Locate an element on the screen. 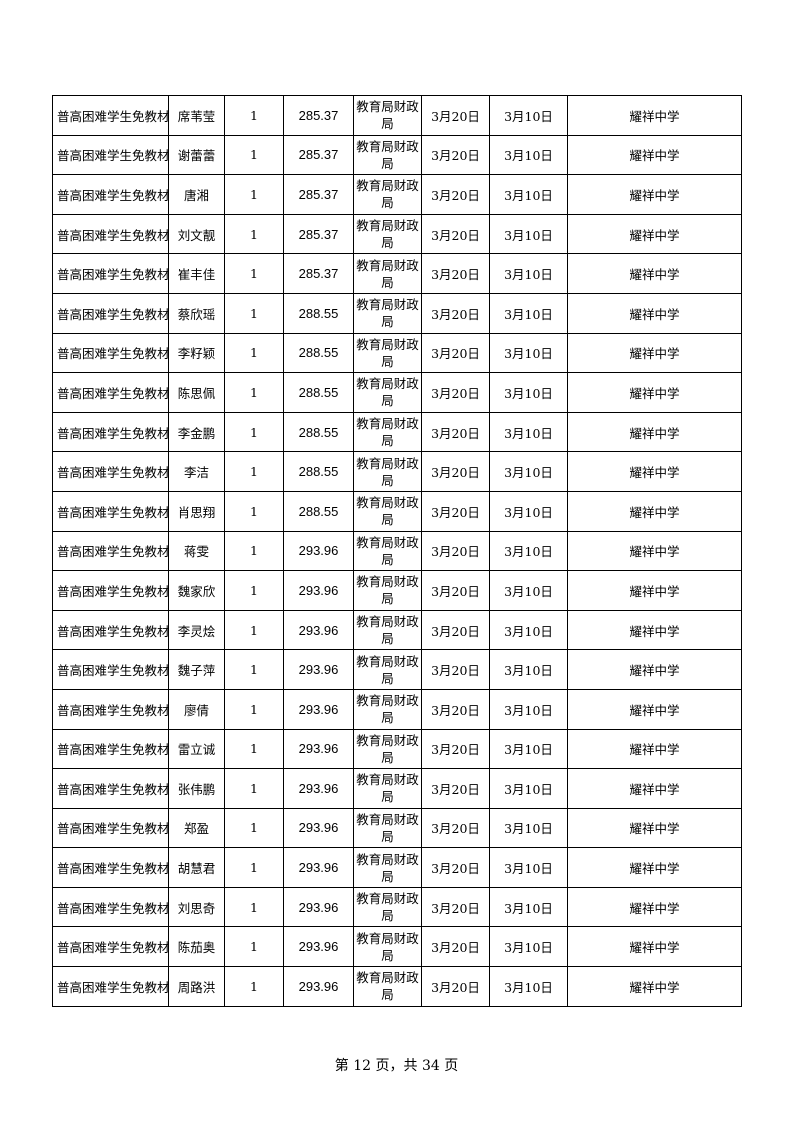  table-row: 普高困难学生免教材 李籽颖 1 288.55 教育局财政局 3月20日 3月10日 耀祥中学 is located at coordinates (397, 353).